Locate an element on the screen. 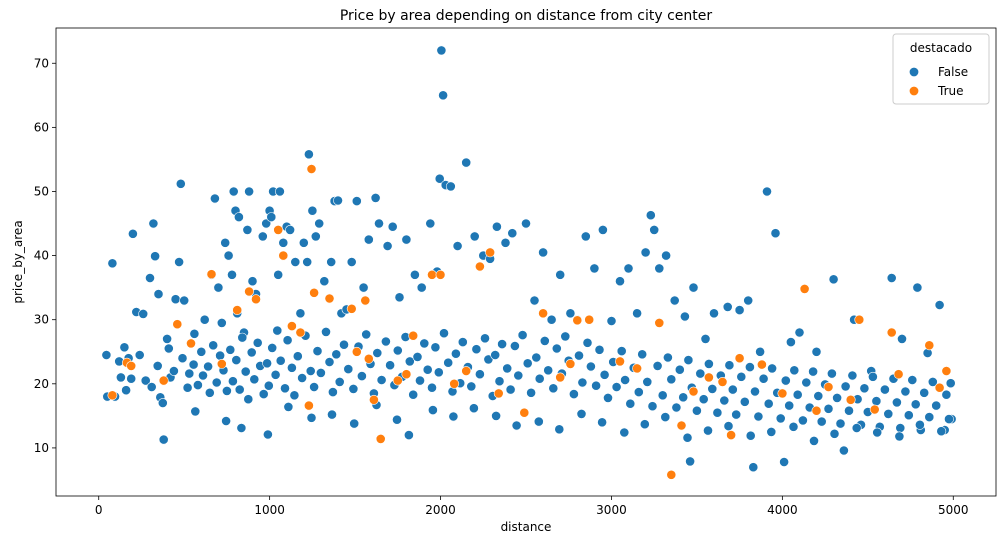 The image size is (997, 545). legend-title: destacado is located at coordinates (941, 48).